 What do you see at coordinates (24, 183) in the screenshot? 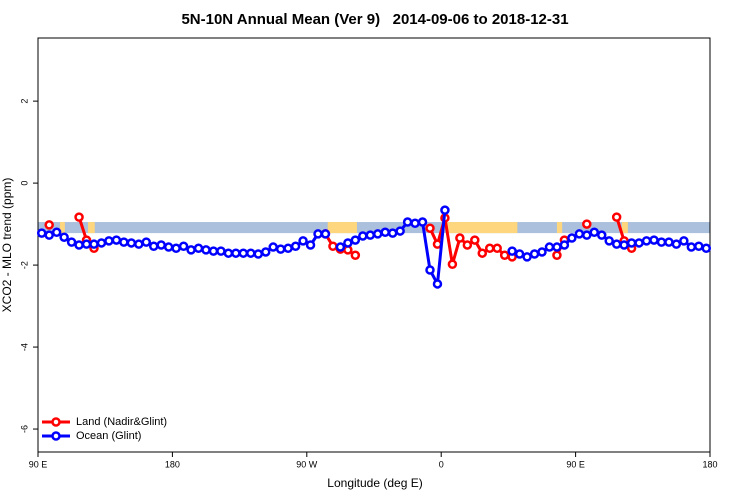
I see `y-tick-label: 0` at bounding box center [24, 183].